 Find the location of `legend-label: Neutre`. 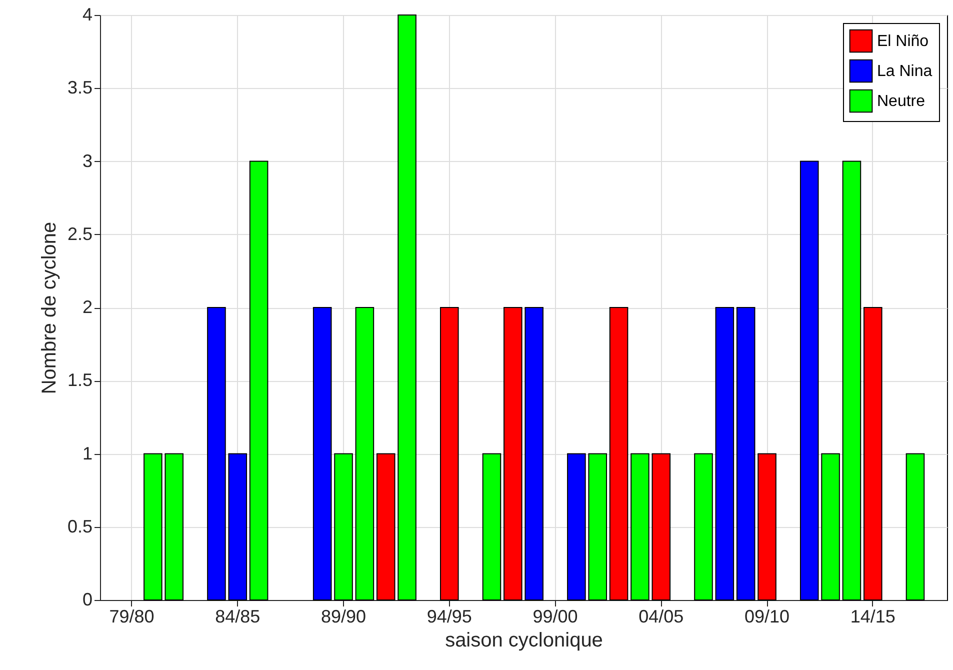

legend-label: Neutre is located at coordinates (901, 101).